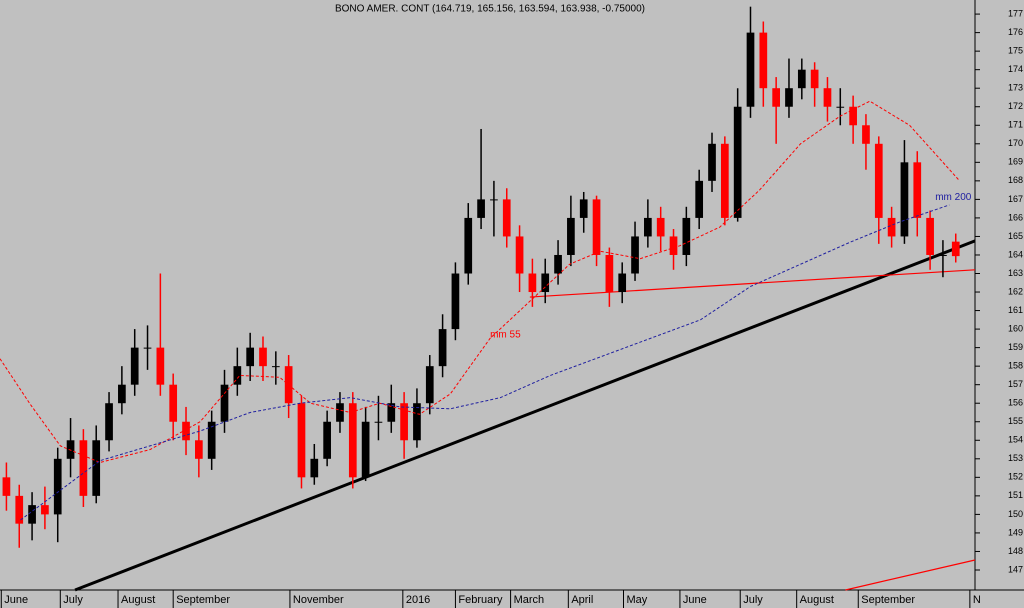 Image resolution: width=1024 pixels, height=608 pixels. Describe the element at coordinates (817, 600) in the screenshot. I see `x-tick-label: August` at that location.